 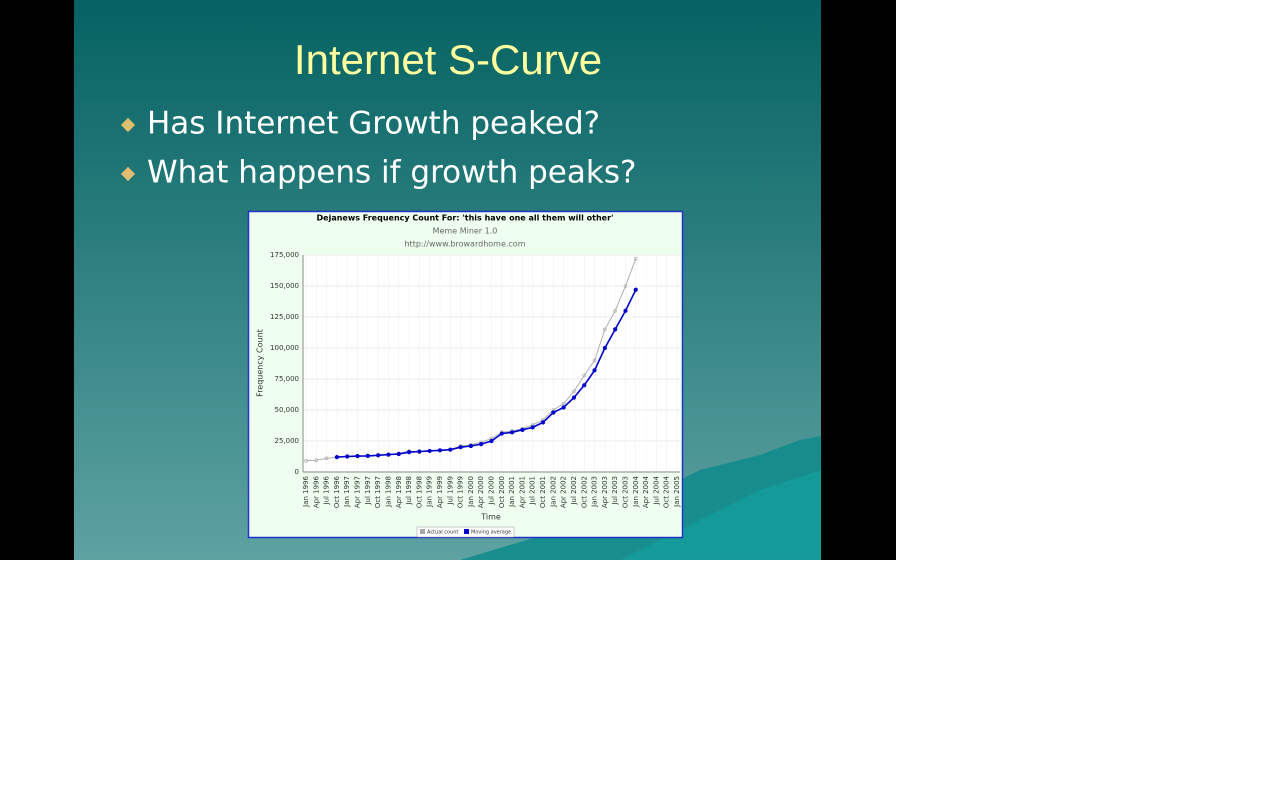 I want to click on x-tick-label: Jul 2001, so click(x=533, y=491).